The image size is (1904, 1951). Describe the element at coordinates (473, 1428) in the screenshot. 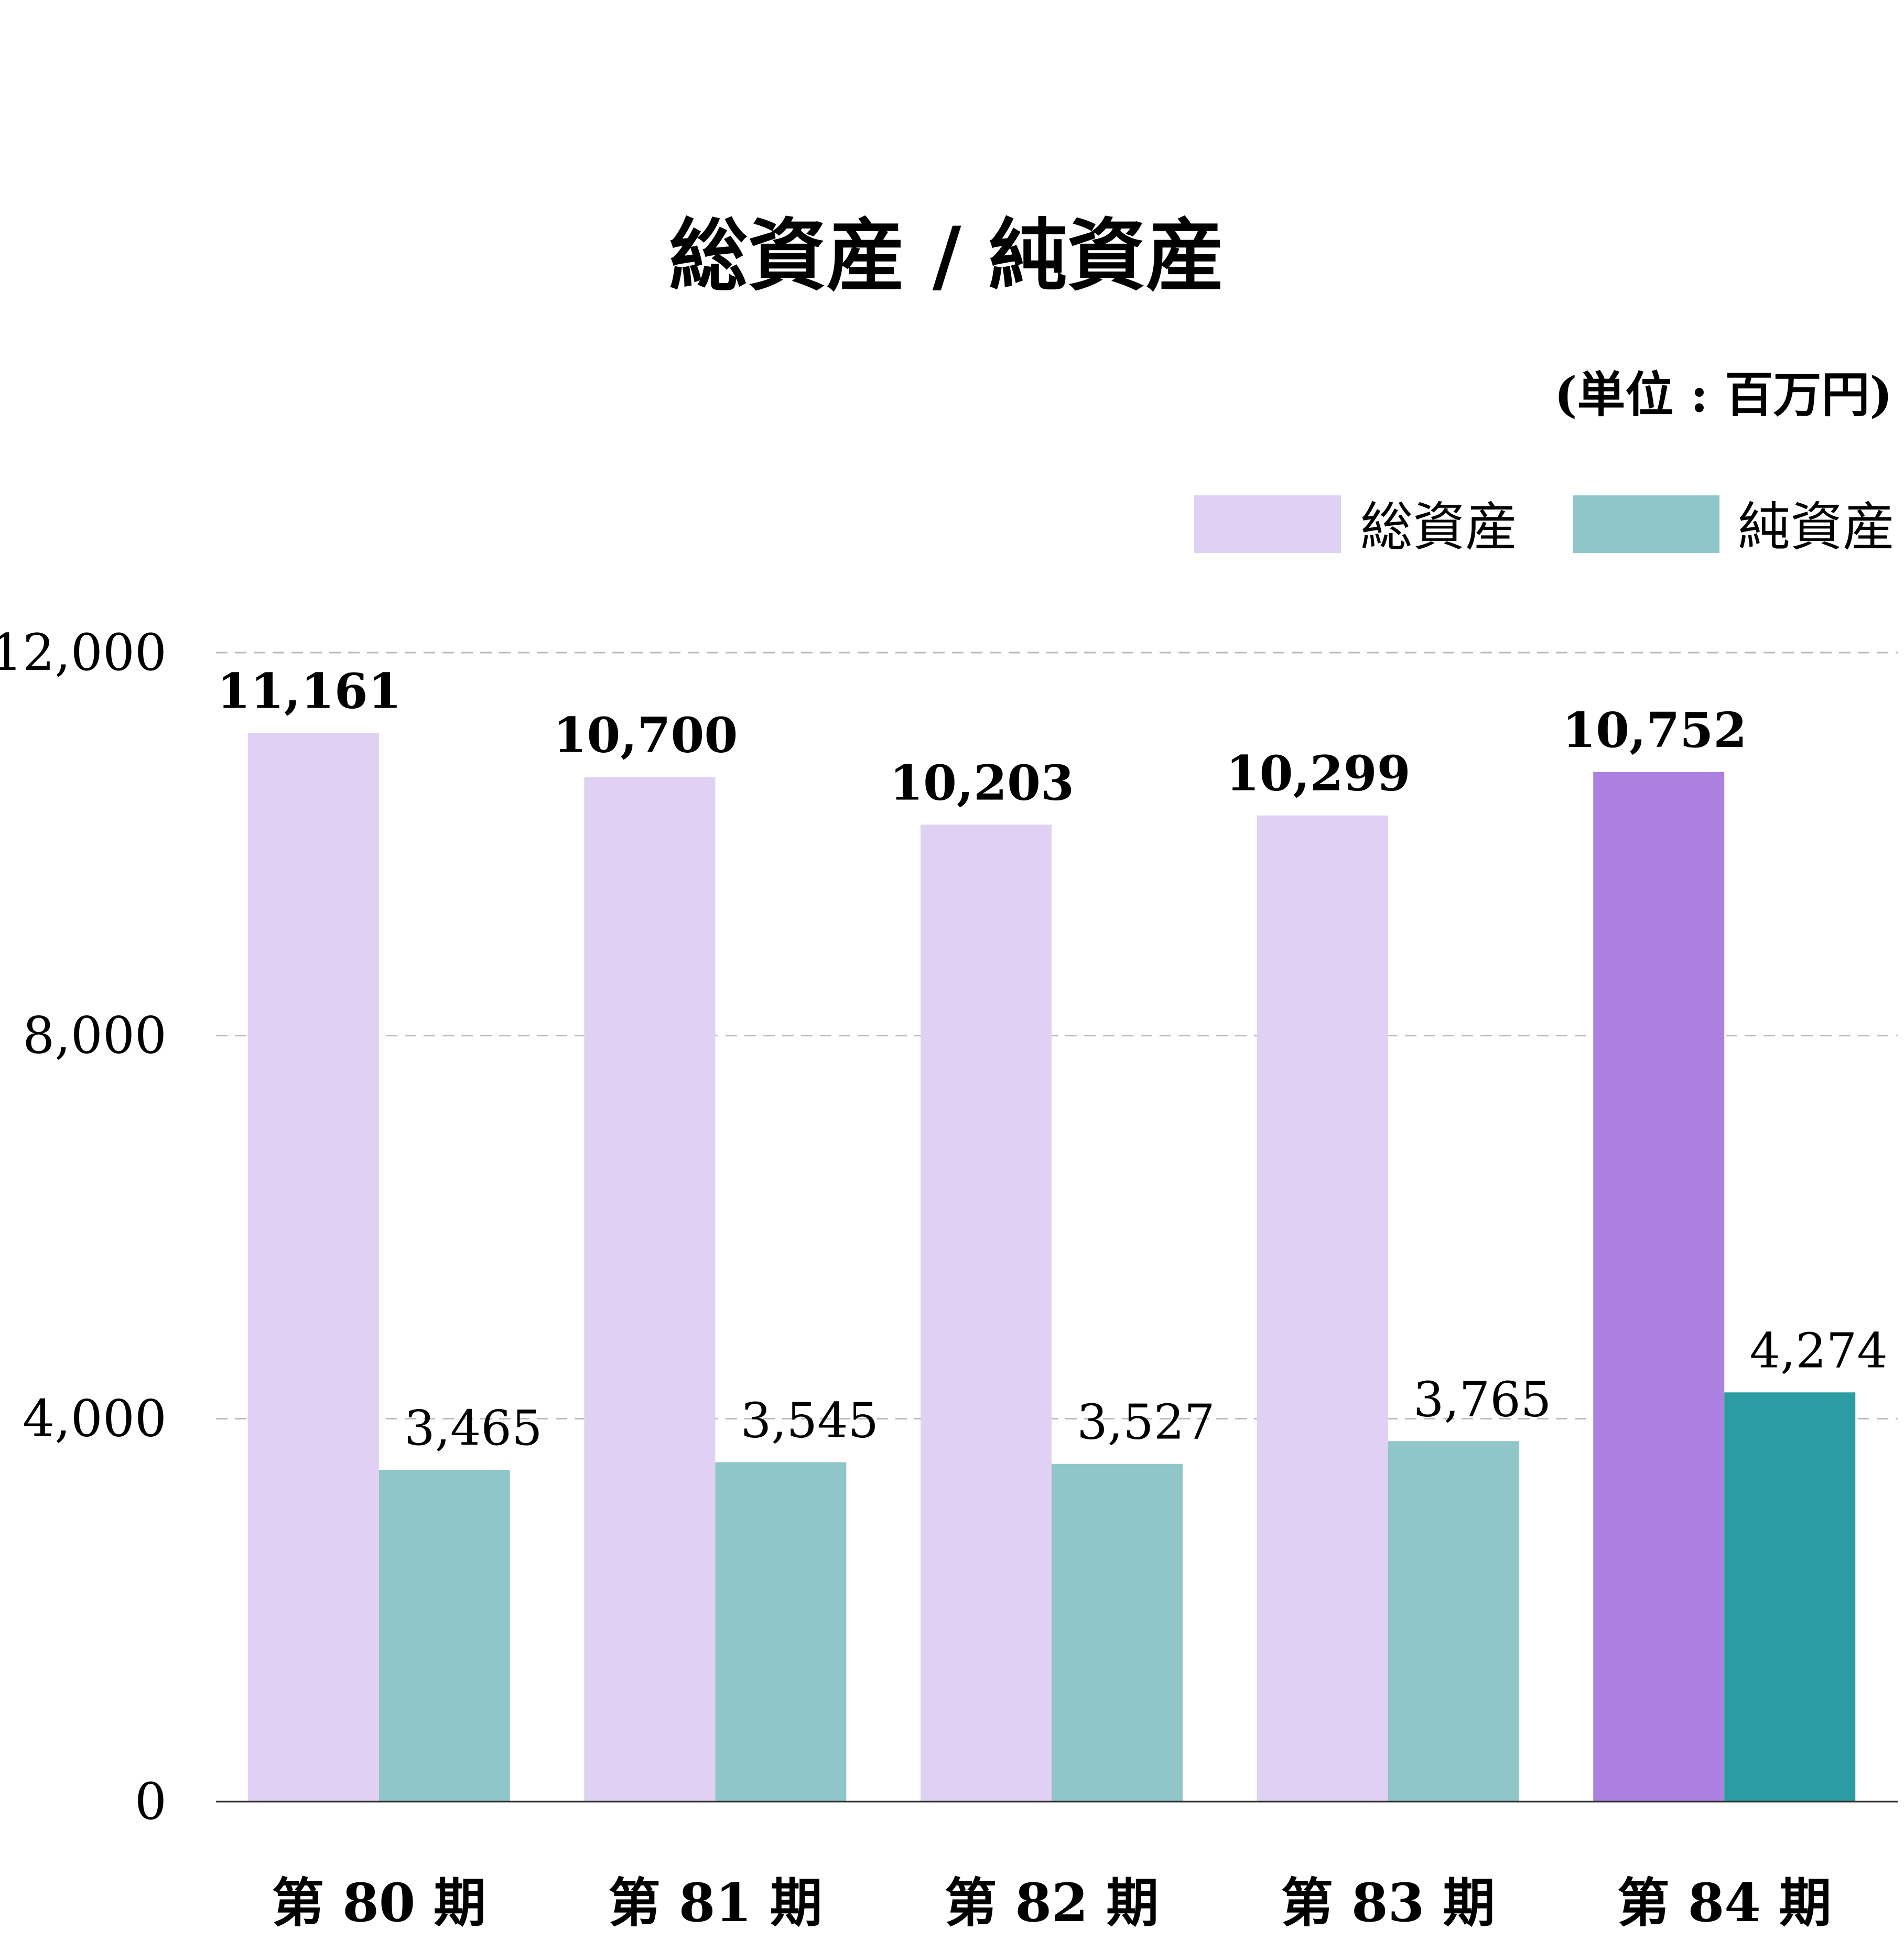

I see `value-label-net-assets: 3,465` at that location.